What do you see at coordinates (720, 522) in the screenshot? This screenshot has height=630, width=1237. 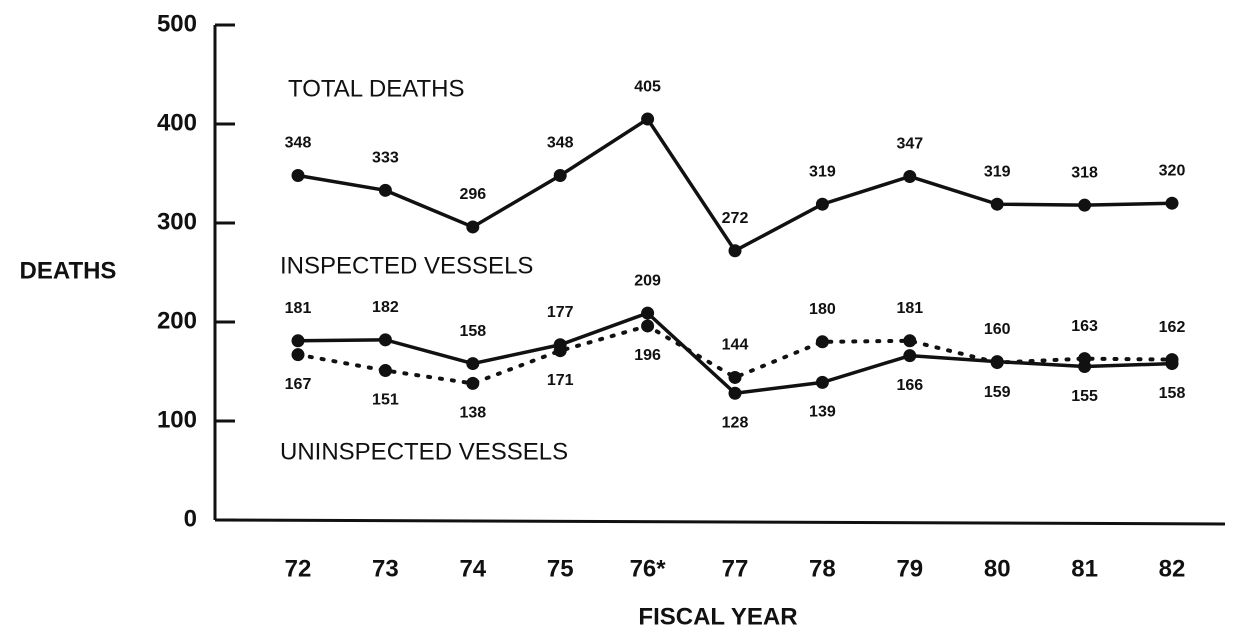 I see `x-axis` at bounding box center [720, 522].